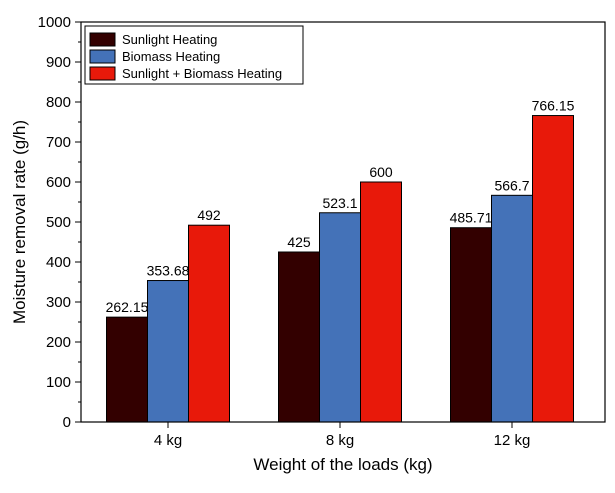 The height and width of the screenshot is (493, 615). I want to click on bar-value-label: 600, so click(381, 172).